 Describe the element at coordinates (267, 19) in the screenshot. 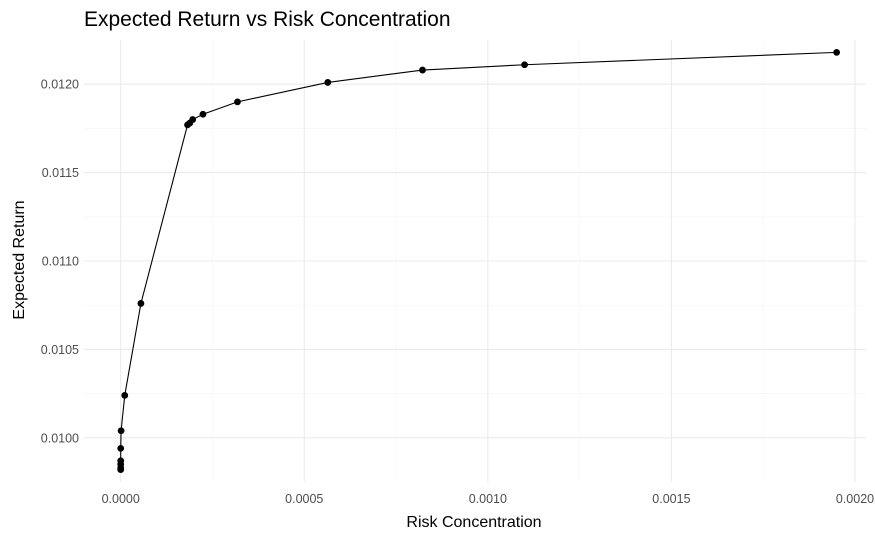

I see `chart-title: Expected Return vs Risk Concentration` at that location.